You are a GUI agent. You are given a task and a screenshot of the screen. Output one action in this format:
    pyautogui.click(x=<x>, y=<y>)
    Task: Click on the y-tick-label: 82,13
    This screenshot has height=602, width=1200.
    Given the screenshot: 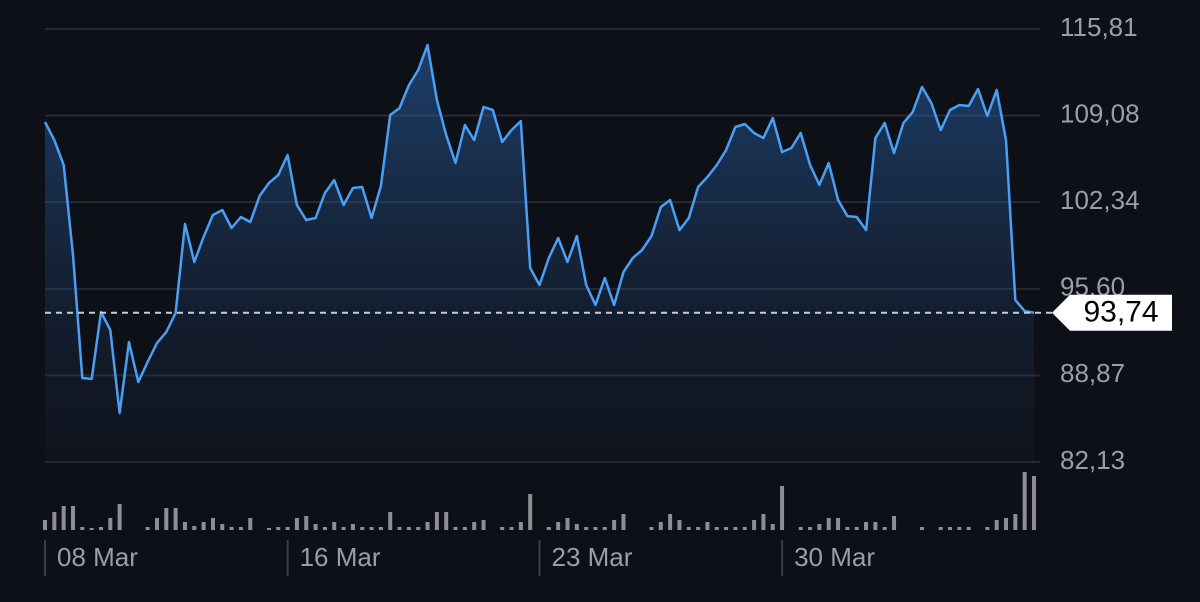 What is the action you would take?
    pyautogui.click(x=1092, y=460)
    